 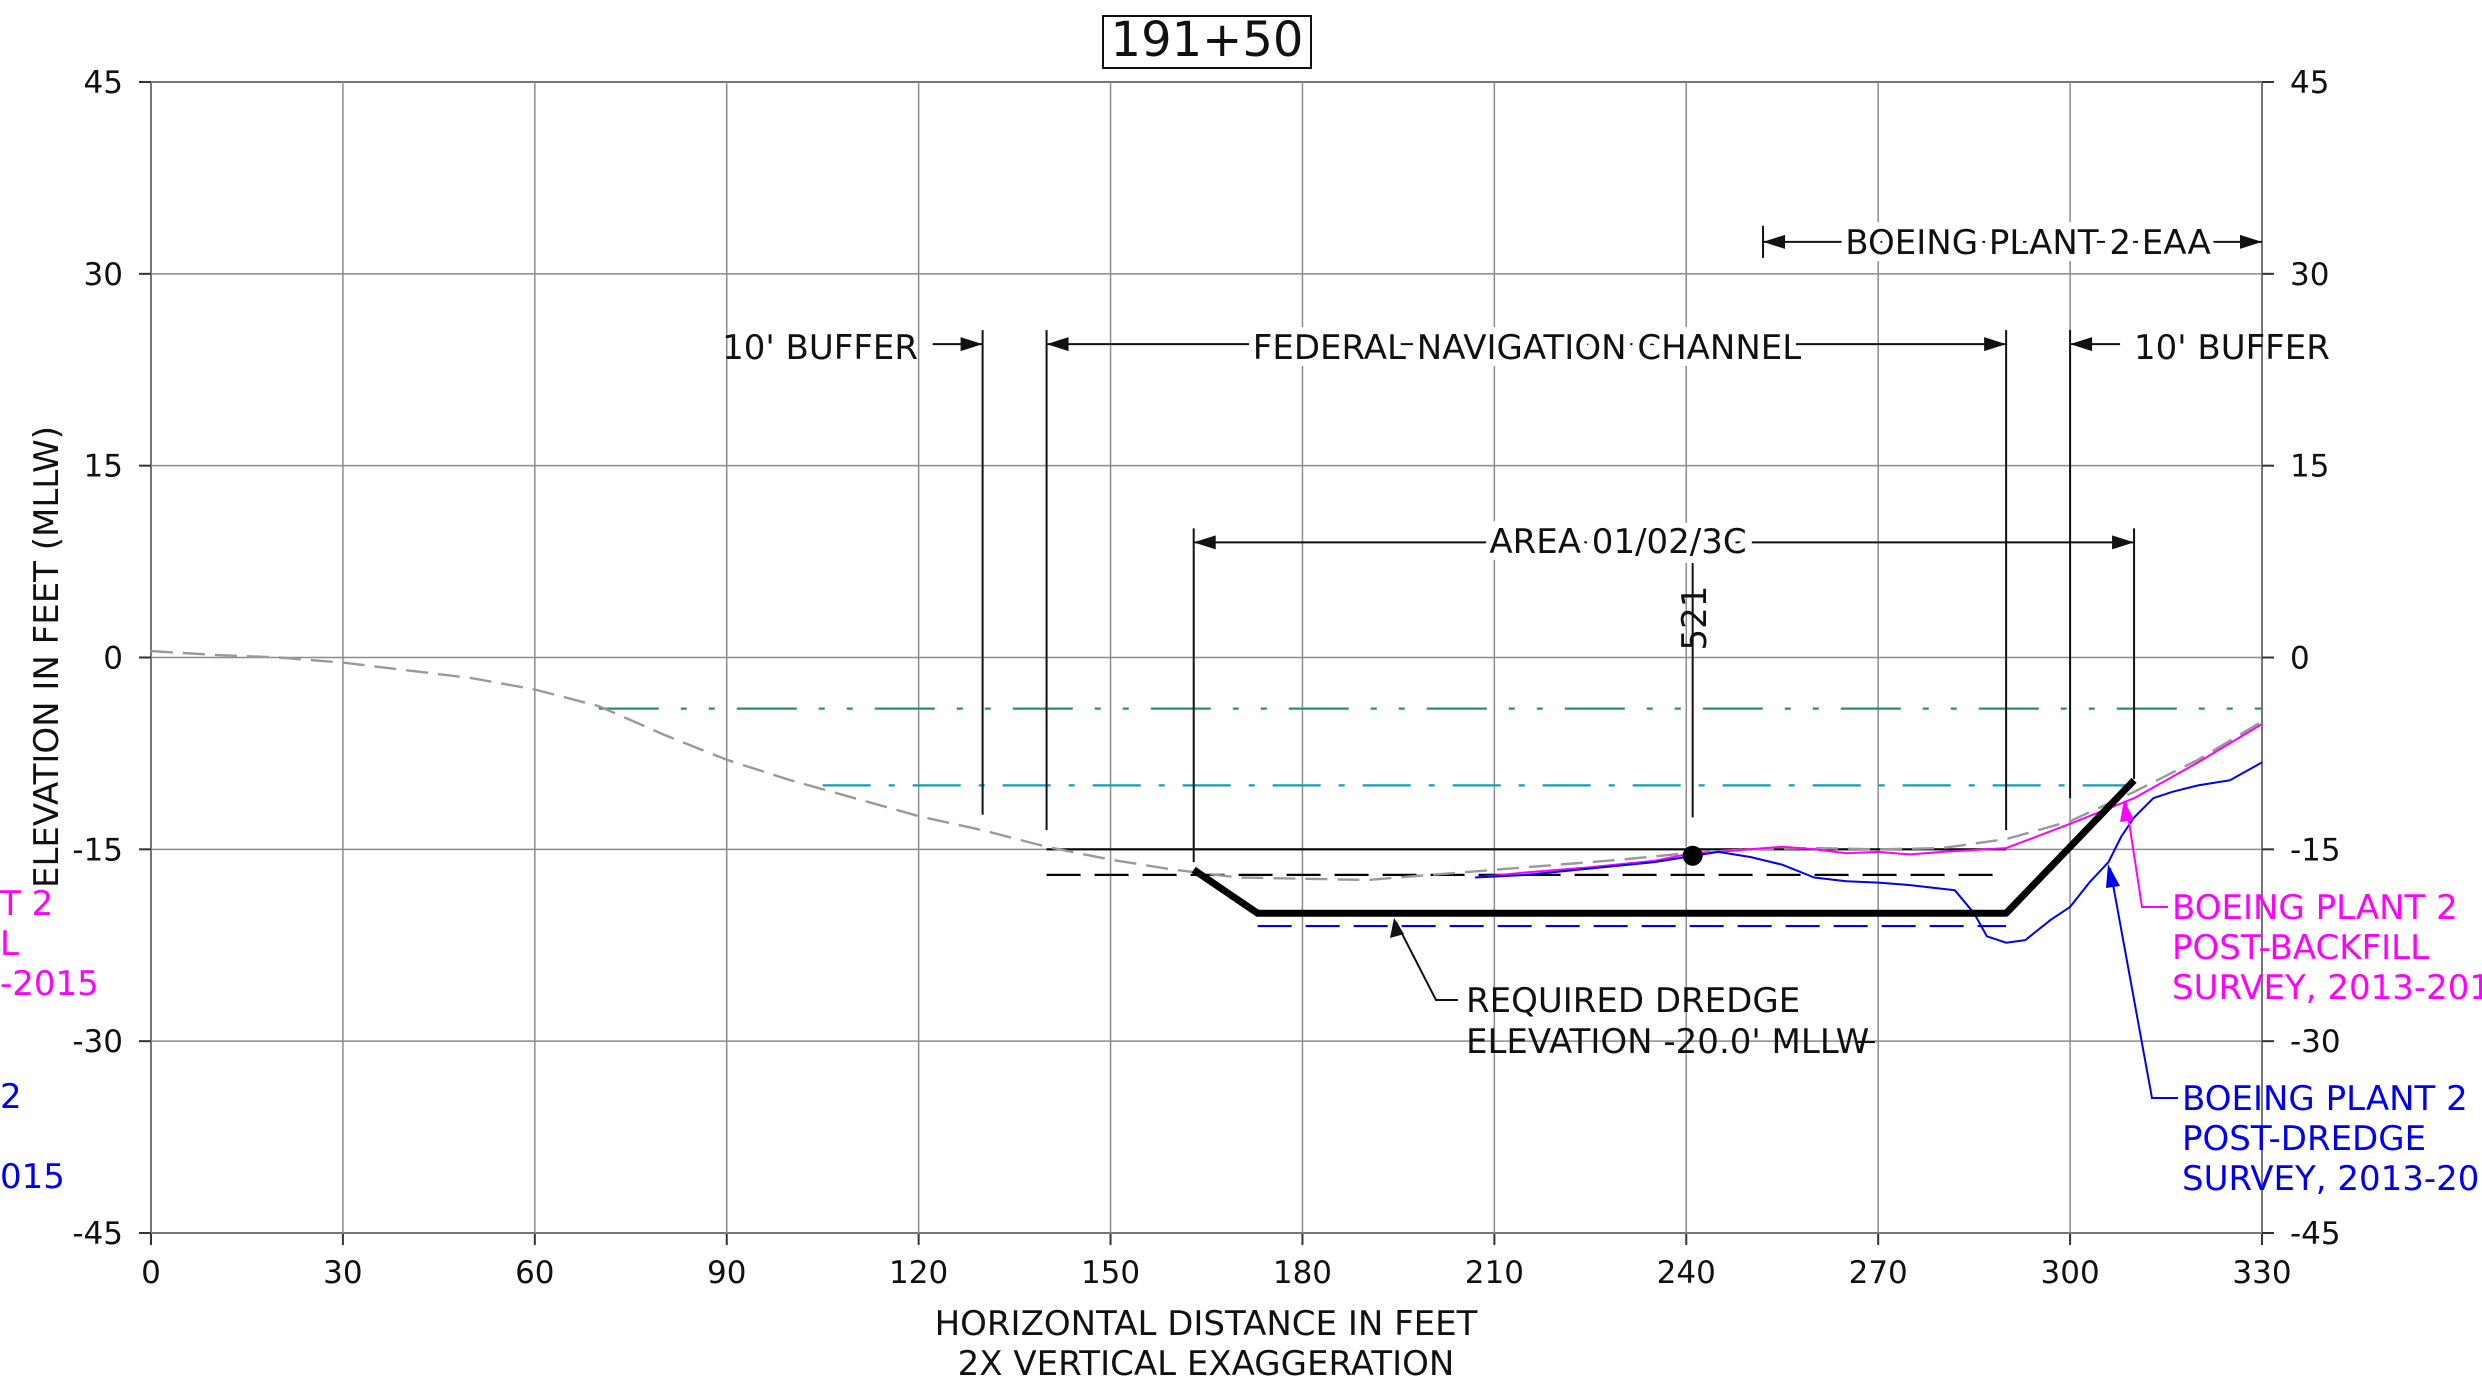 I want to click on span-label-boeing-eaa: BOEING PLANT 2 EAA, so click(x=2027, y=243).